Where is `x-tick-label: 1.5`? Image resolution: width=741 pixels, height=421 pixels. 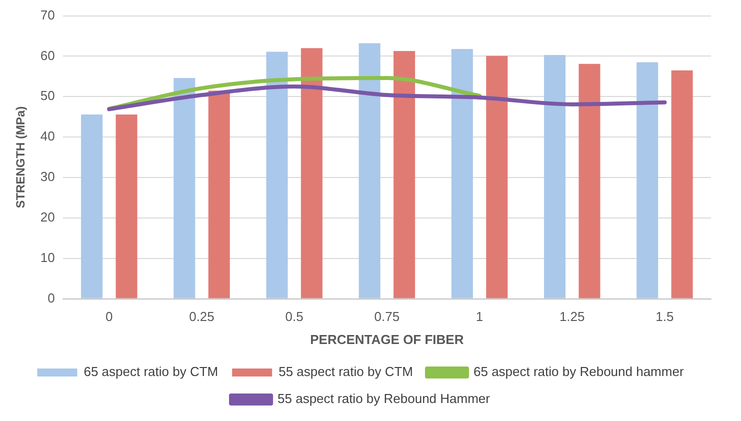 x-tick-label: 1.5 is located at coordinates (665, 316).